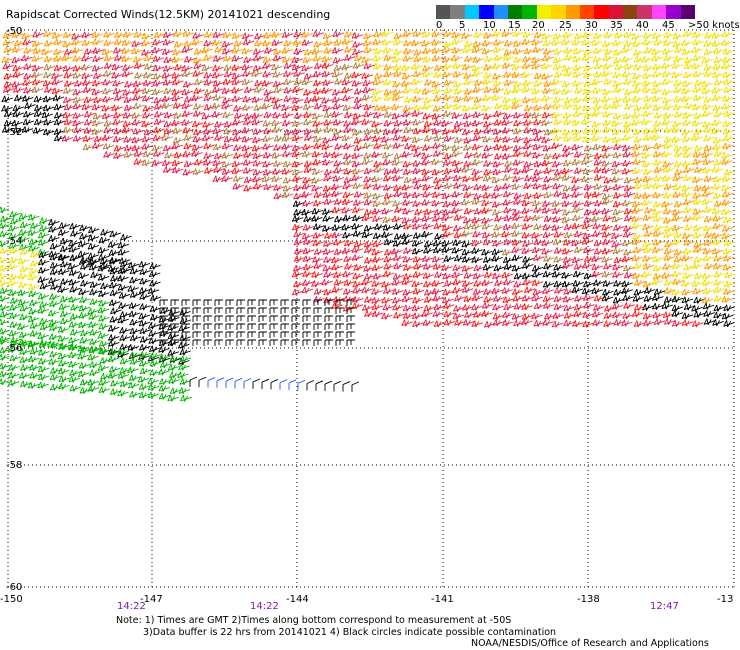 The width and height of the screenshot is (740, 650). What do you see at coordinates (616, 12) in the screenshot?
I see `legend-color-cell` at bounding box center [616, 12].